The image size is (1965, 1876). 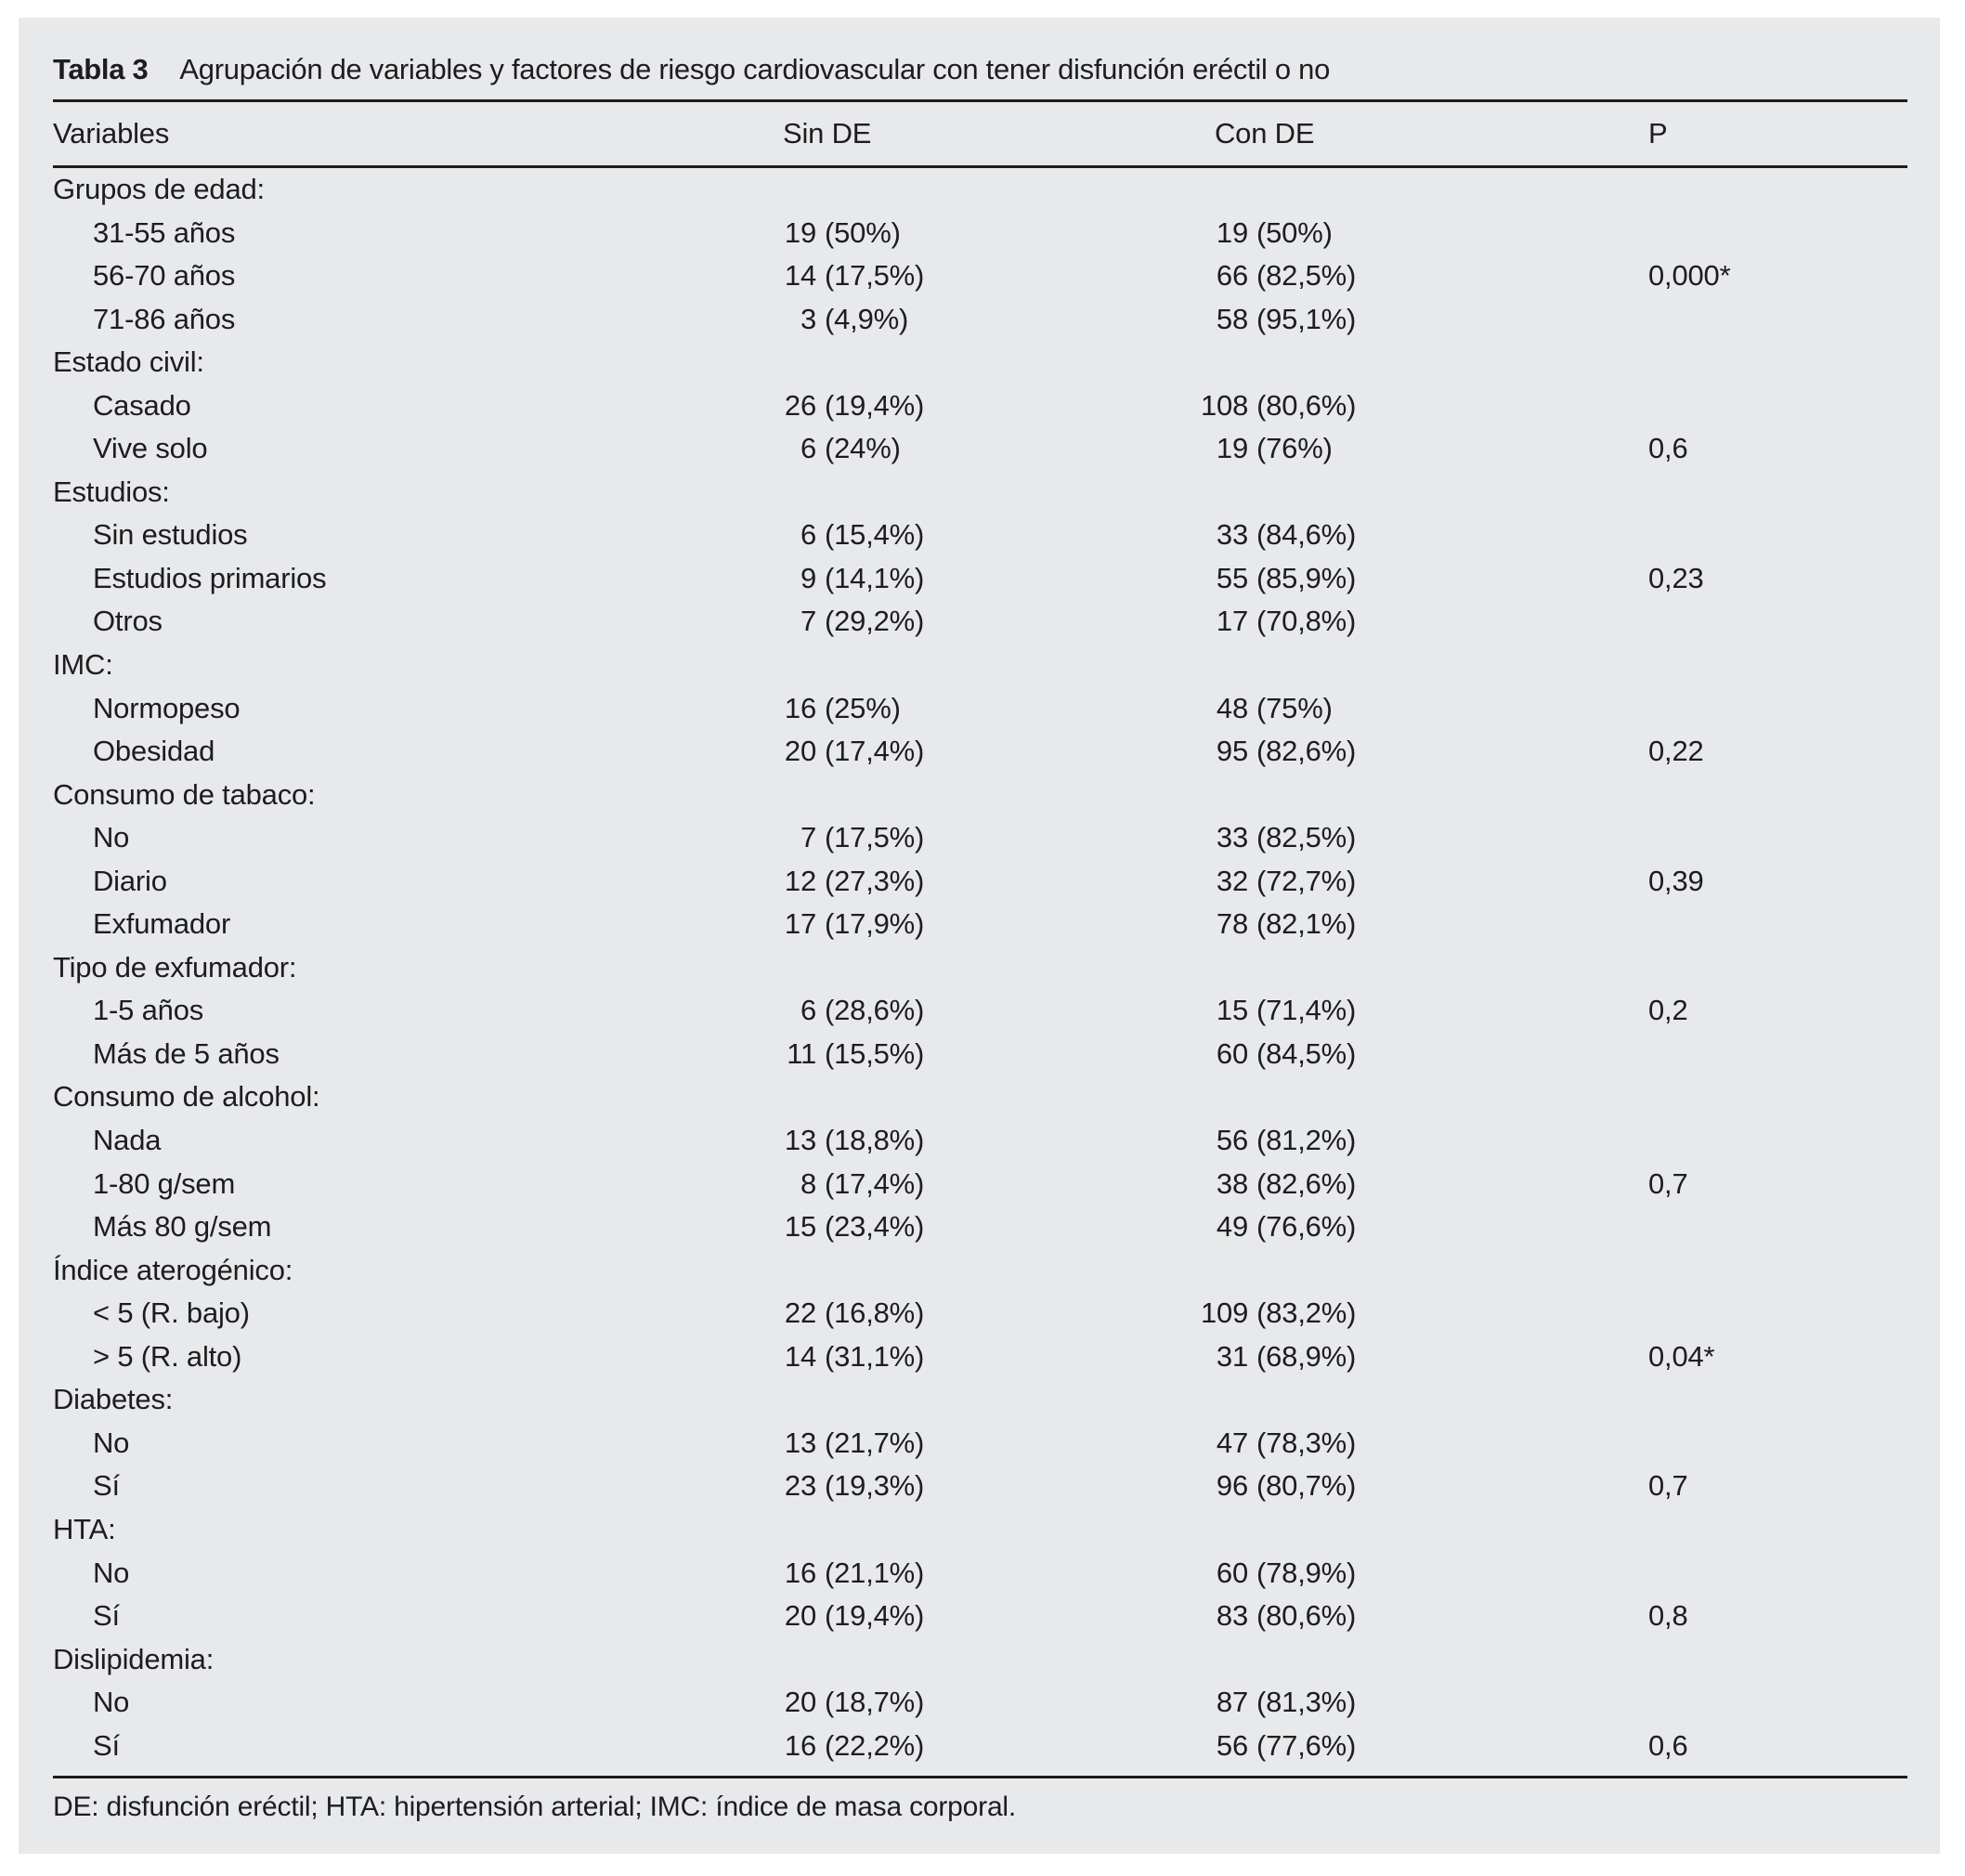 I want to click on con-de-cell: 31 (68,9%), so click(x=1425, y=1357).